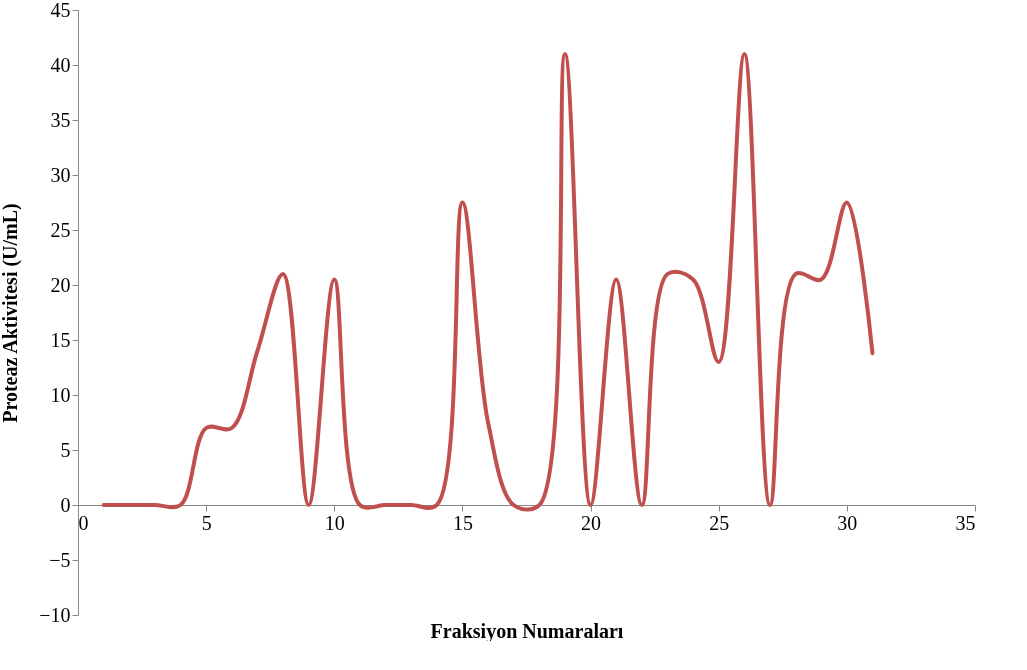 Image resolution: width=1027 pixels, height=670 pixels. I want to click on x-tick-label: 20, so click(591, 522).